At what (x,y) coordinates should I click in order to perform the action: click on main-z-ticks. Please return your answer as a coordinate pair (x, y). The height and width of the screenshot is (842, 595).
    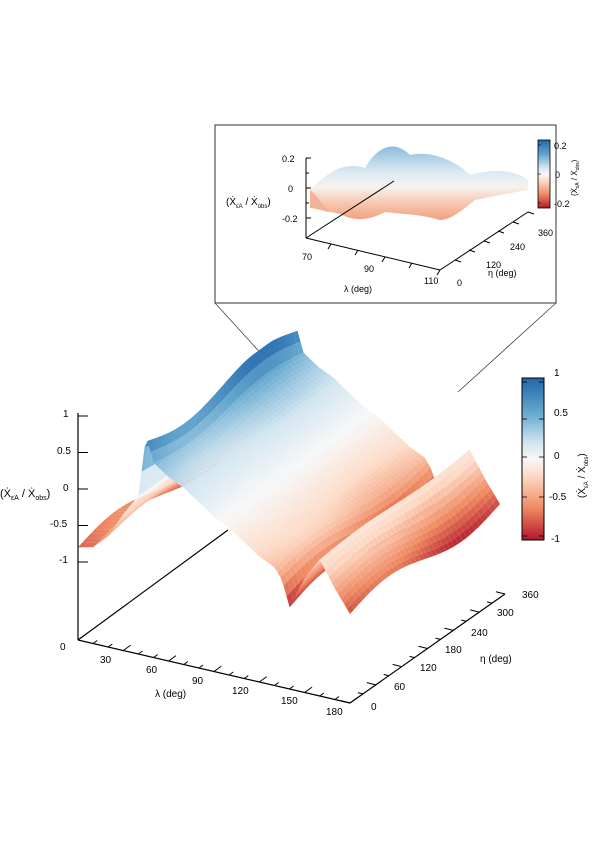
    Looking at the image, I should click on (83, 489).